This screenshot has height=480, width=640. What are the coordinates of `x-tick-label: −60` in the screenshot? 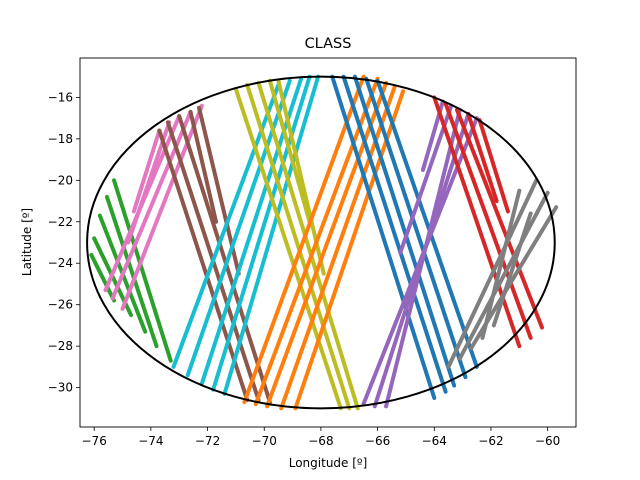 It's located at (547, 441).